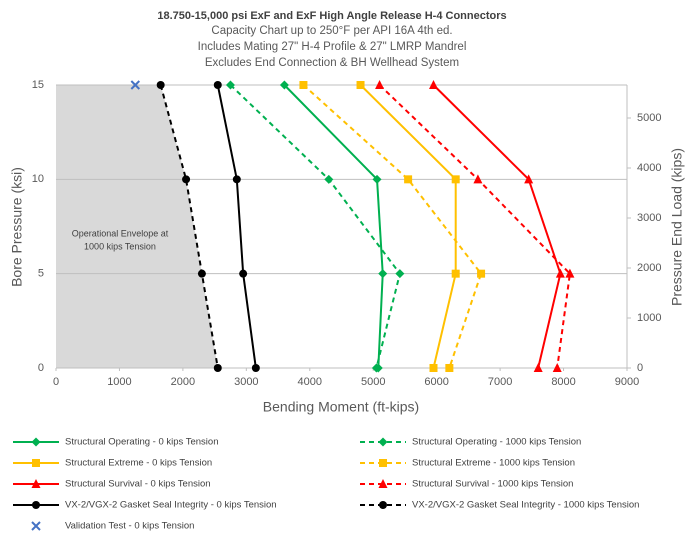  Describe the element at coordinates (120, 246) in the screenshot. I see `annotation: 1000 kips Tension` at that location.